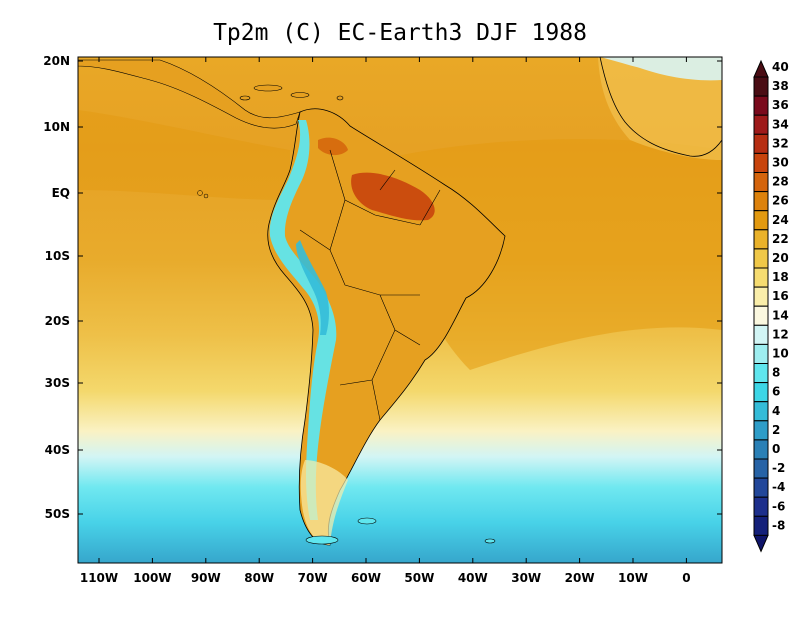 The image size is (800, 618). I want to click on lon-tick-label: 40W, so click(473, 578).